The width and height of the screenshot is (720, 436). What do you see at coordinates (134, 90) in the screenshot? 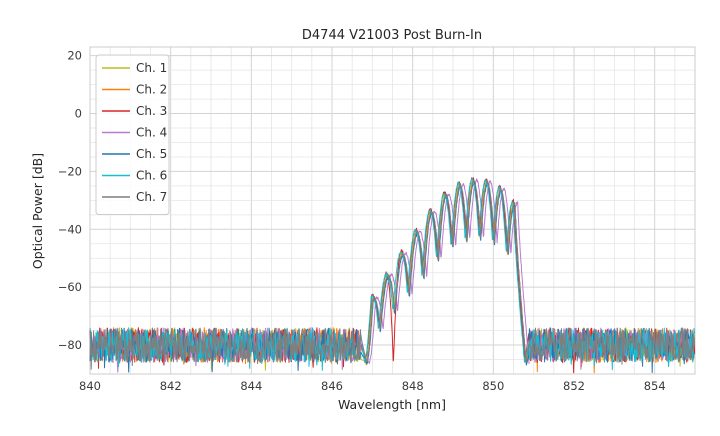
I see `legend-item-ch-2: Ch. 2` at bounding box center [134, 90].